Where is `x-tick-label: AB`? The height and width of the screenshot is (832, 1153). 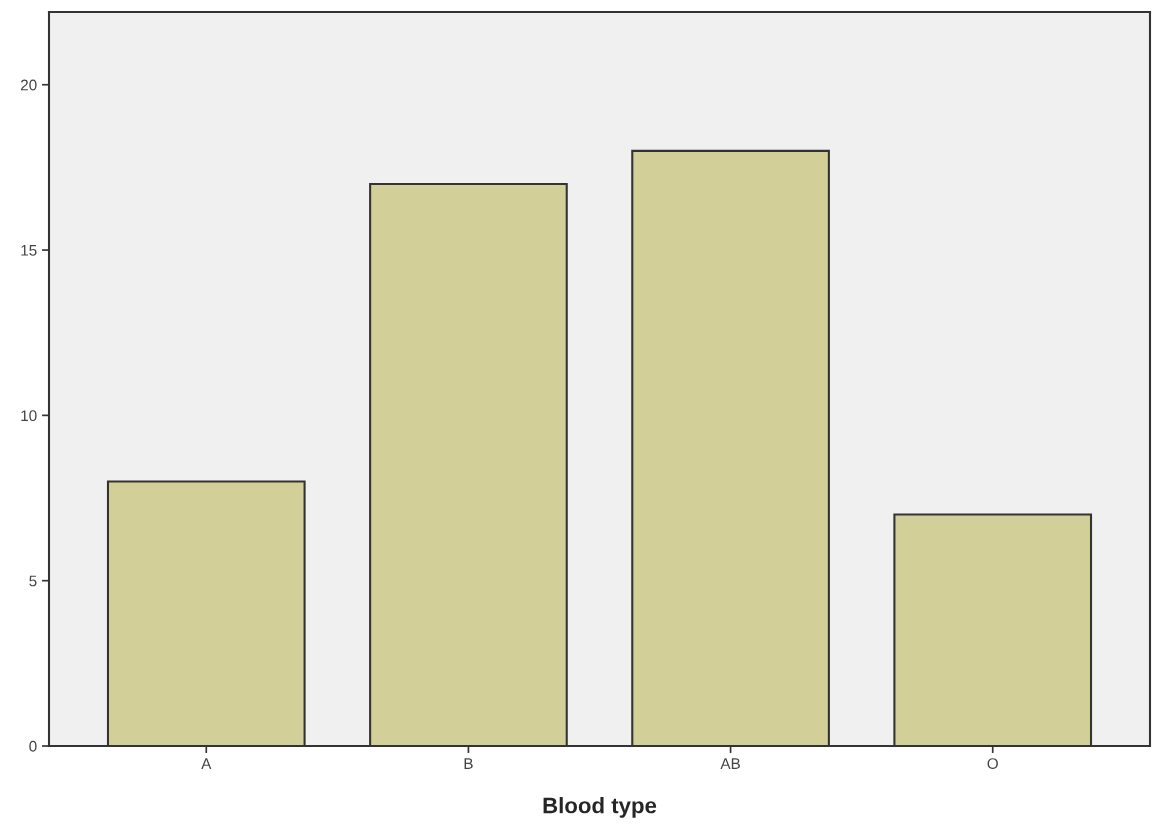 x-tick-label: AB is located at coordinates (730, 763).